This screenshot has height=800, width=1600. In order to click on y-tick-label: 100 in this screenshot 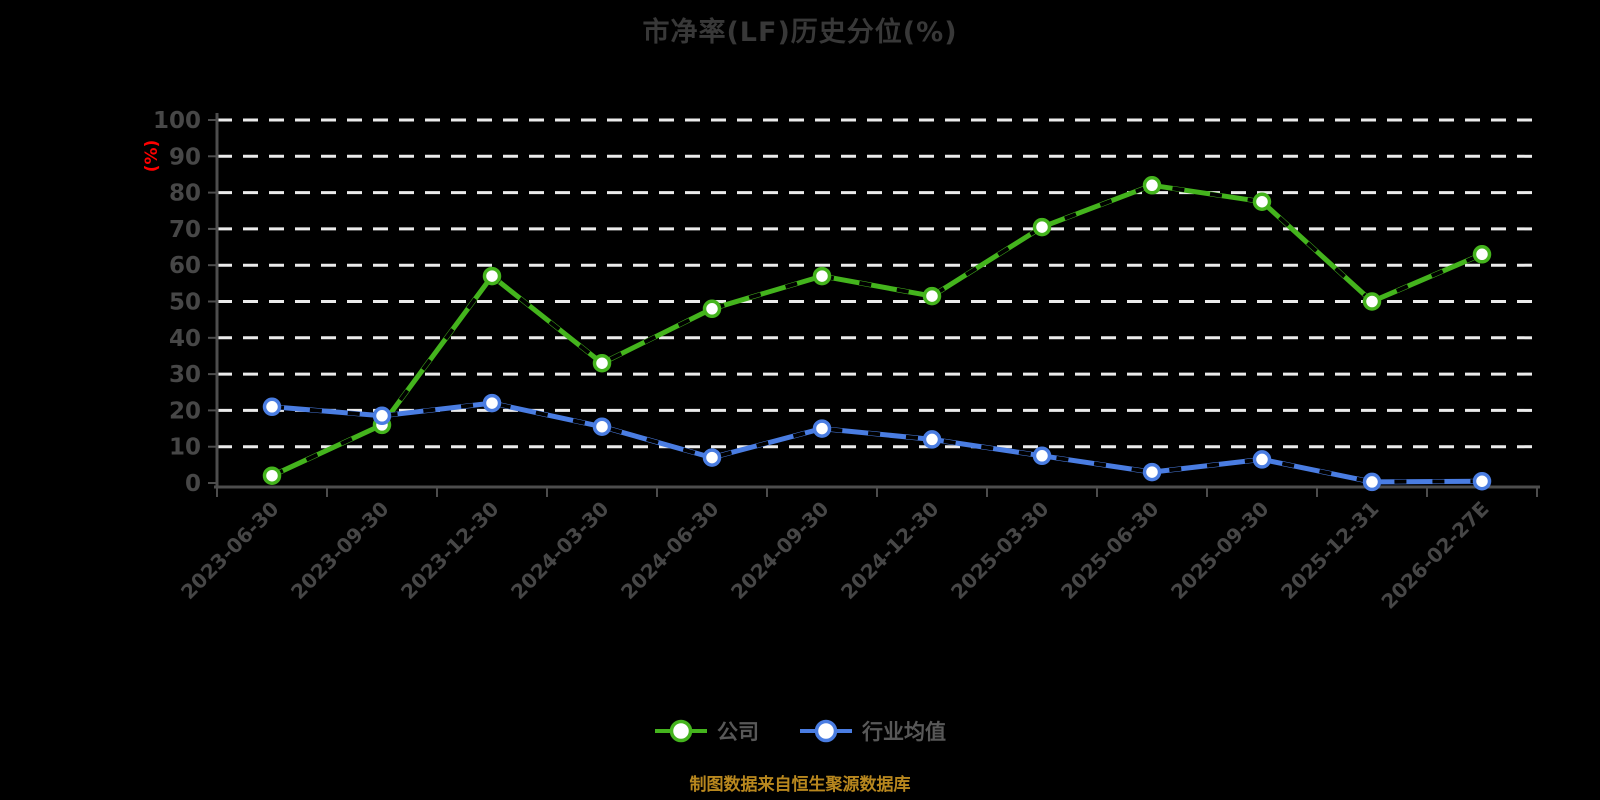, I will do `click(177, 121)`.